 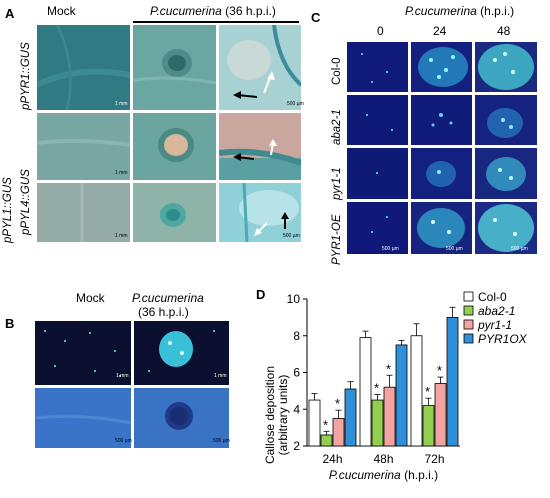 I want to click on callose-pyr1oe-24h-image, so click(x=441, y=228).